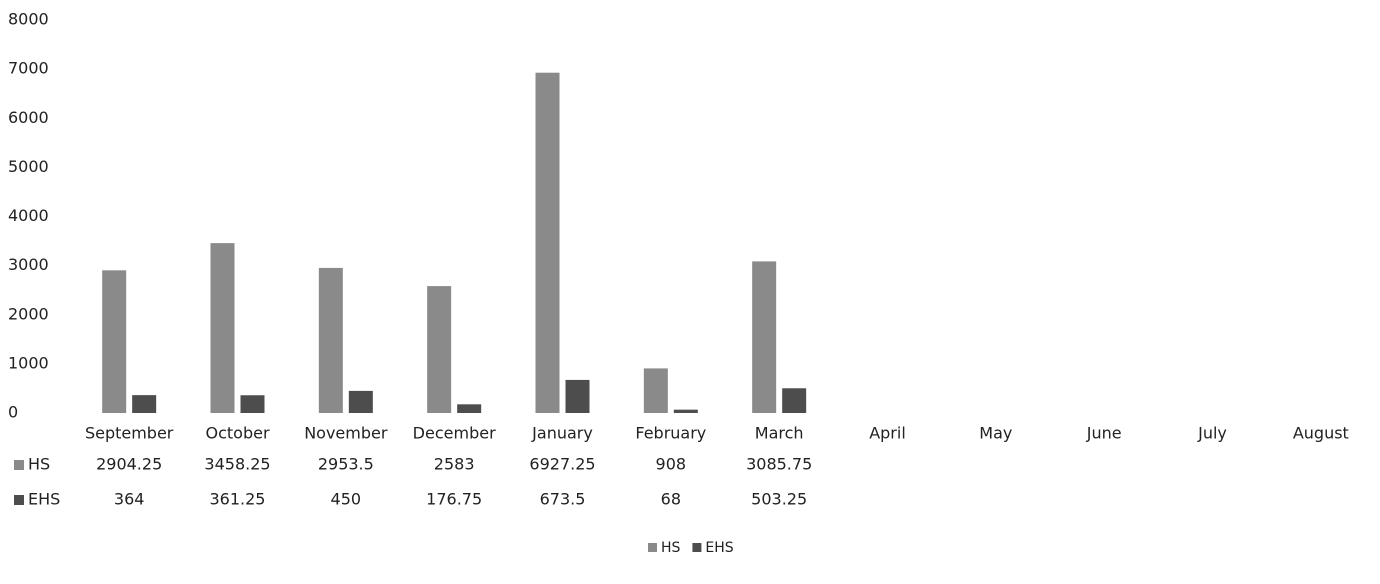 The image size is (1380, 584). What do you see at coordinates (779, 433) in the screenshot?
I see `x-tick-label: March` at bounding box center [779, 433].